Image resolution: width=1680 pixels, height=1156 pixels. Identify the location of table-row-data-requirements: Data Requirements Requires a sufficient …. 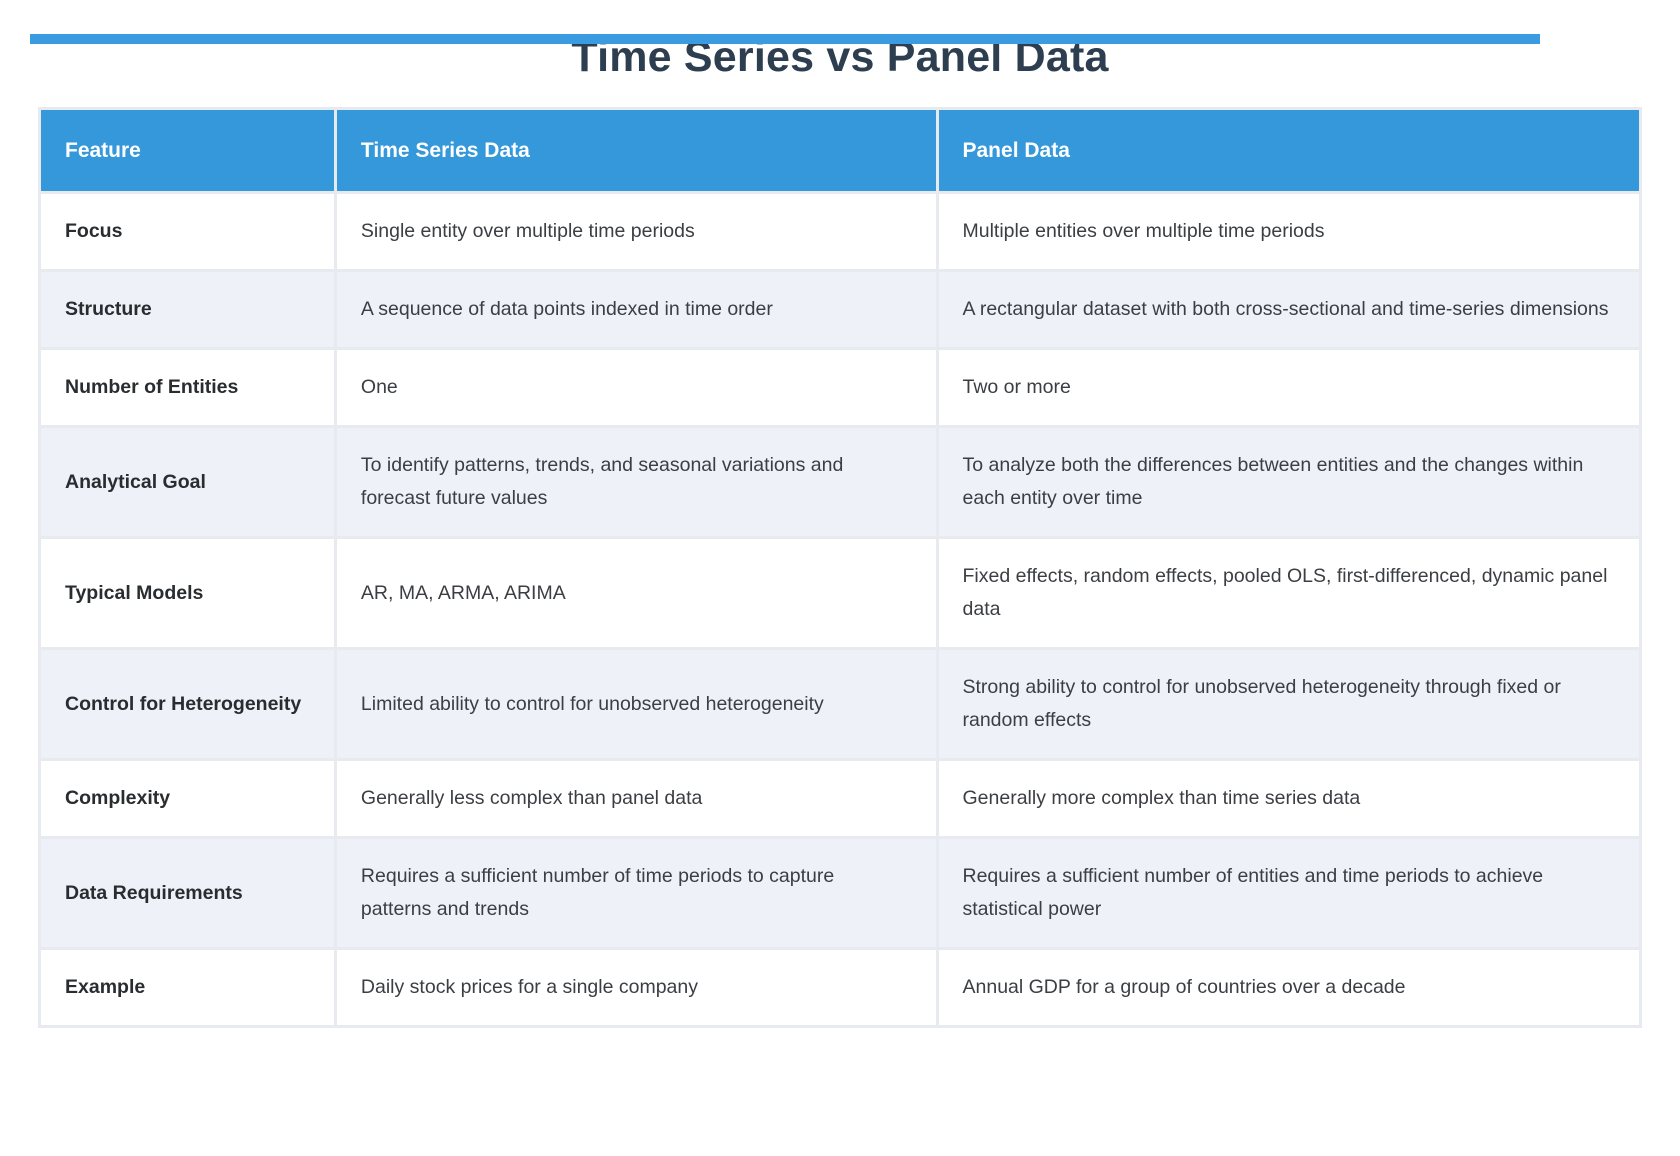
(840, 893).